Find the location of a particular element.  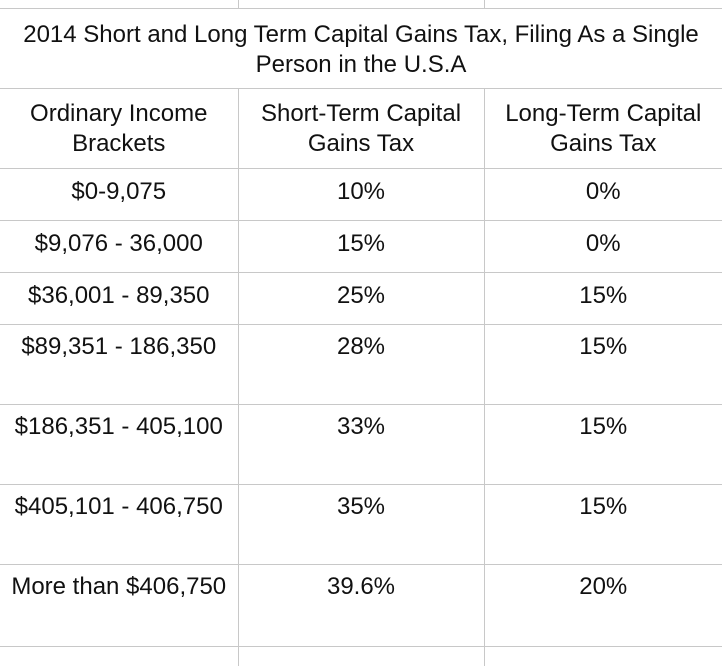

short-term-rate-cell: 15% is located at coordinates (361, 246).